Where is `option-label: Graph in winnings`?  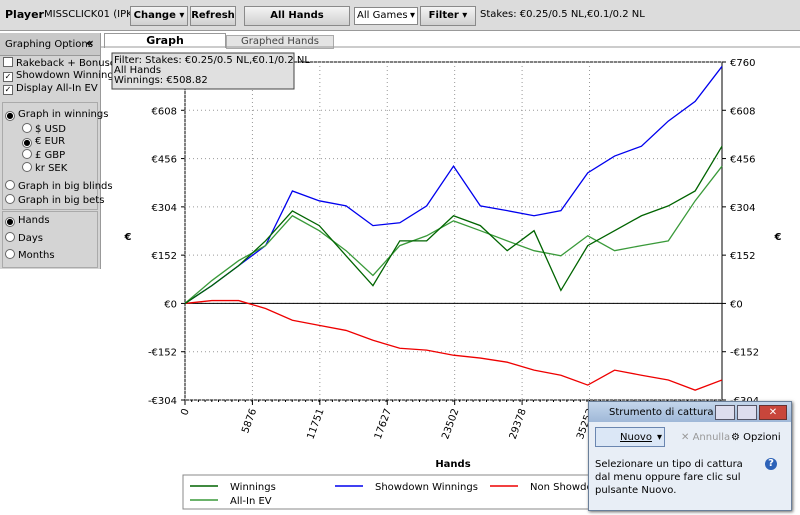
option-label: Graph in winnings is located at coordinates (63, 114).